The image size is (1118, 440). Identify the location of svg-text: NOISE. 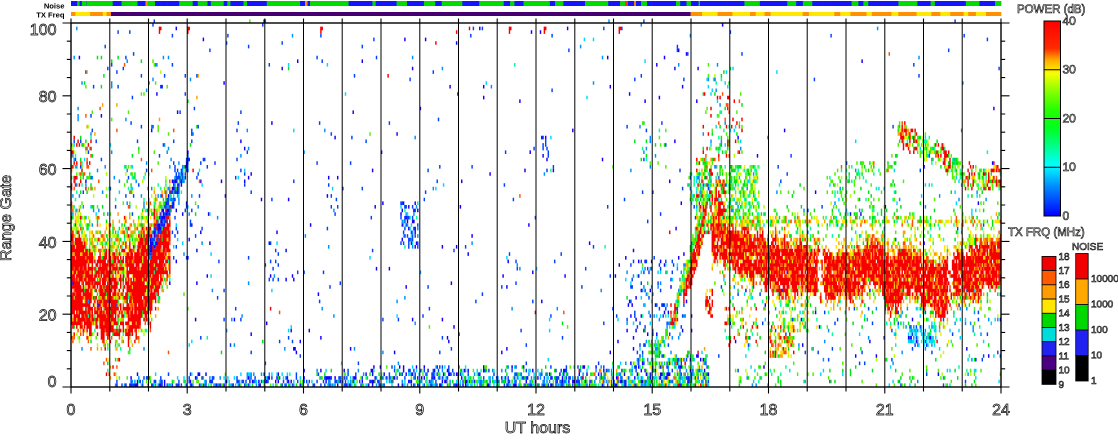
(1087, 247).